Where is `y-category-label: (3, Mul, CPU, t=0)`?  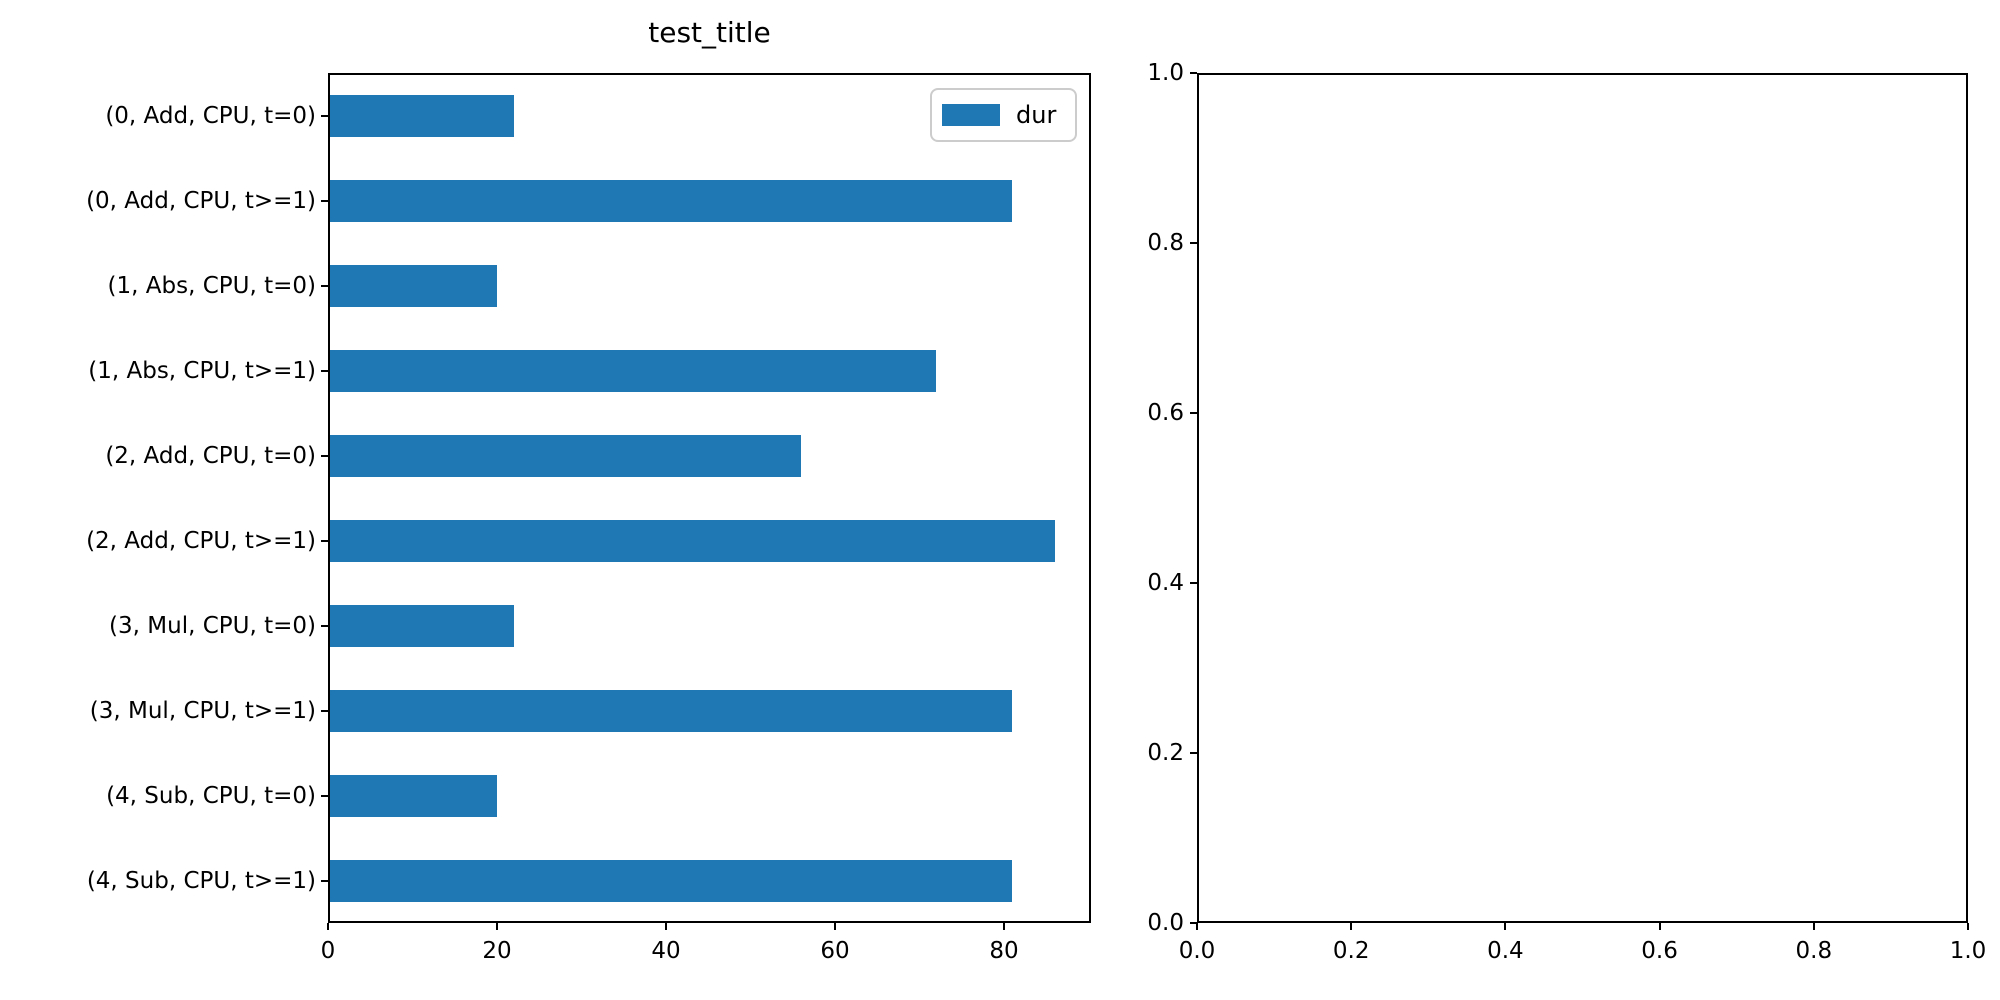 y-category-label: (3, Mul, CPU, t=0) is located at coordinates (212, 625).